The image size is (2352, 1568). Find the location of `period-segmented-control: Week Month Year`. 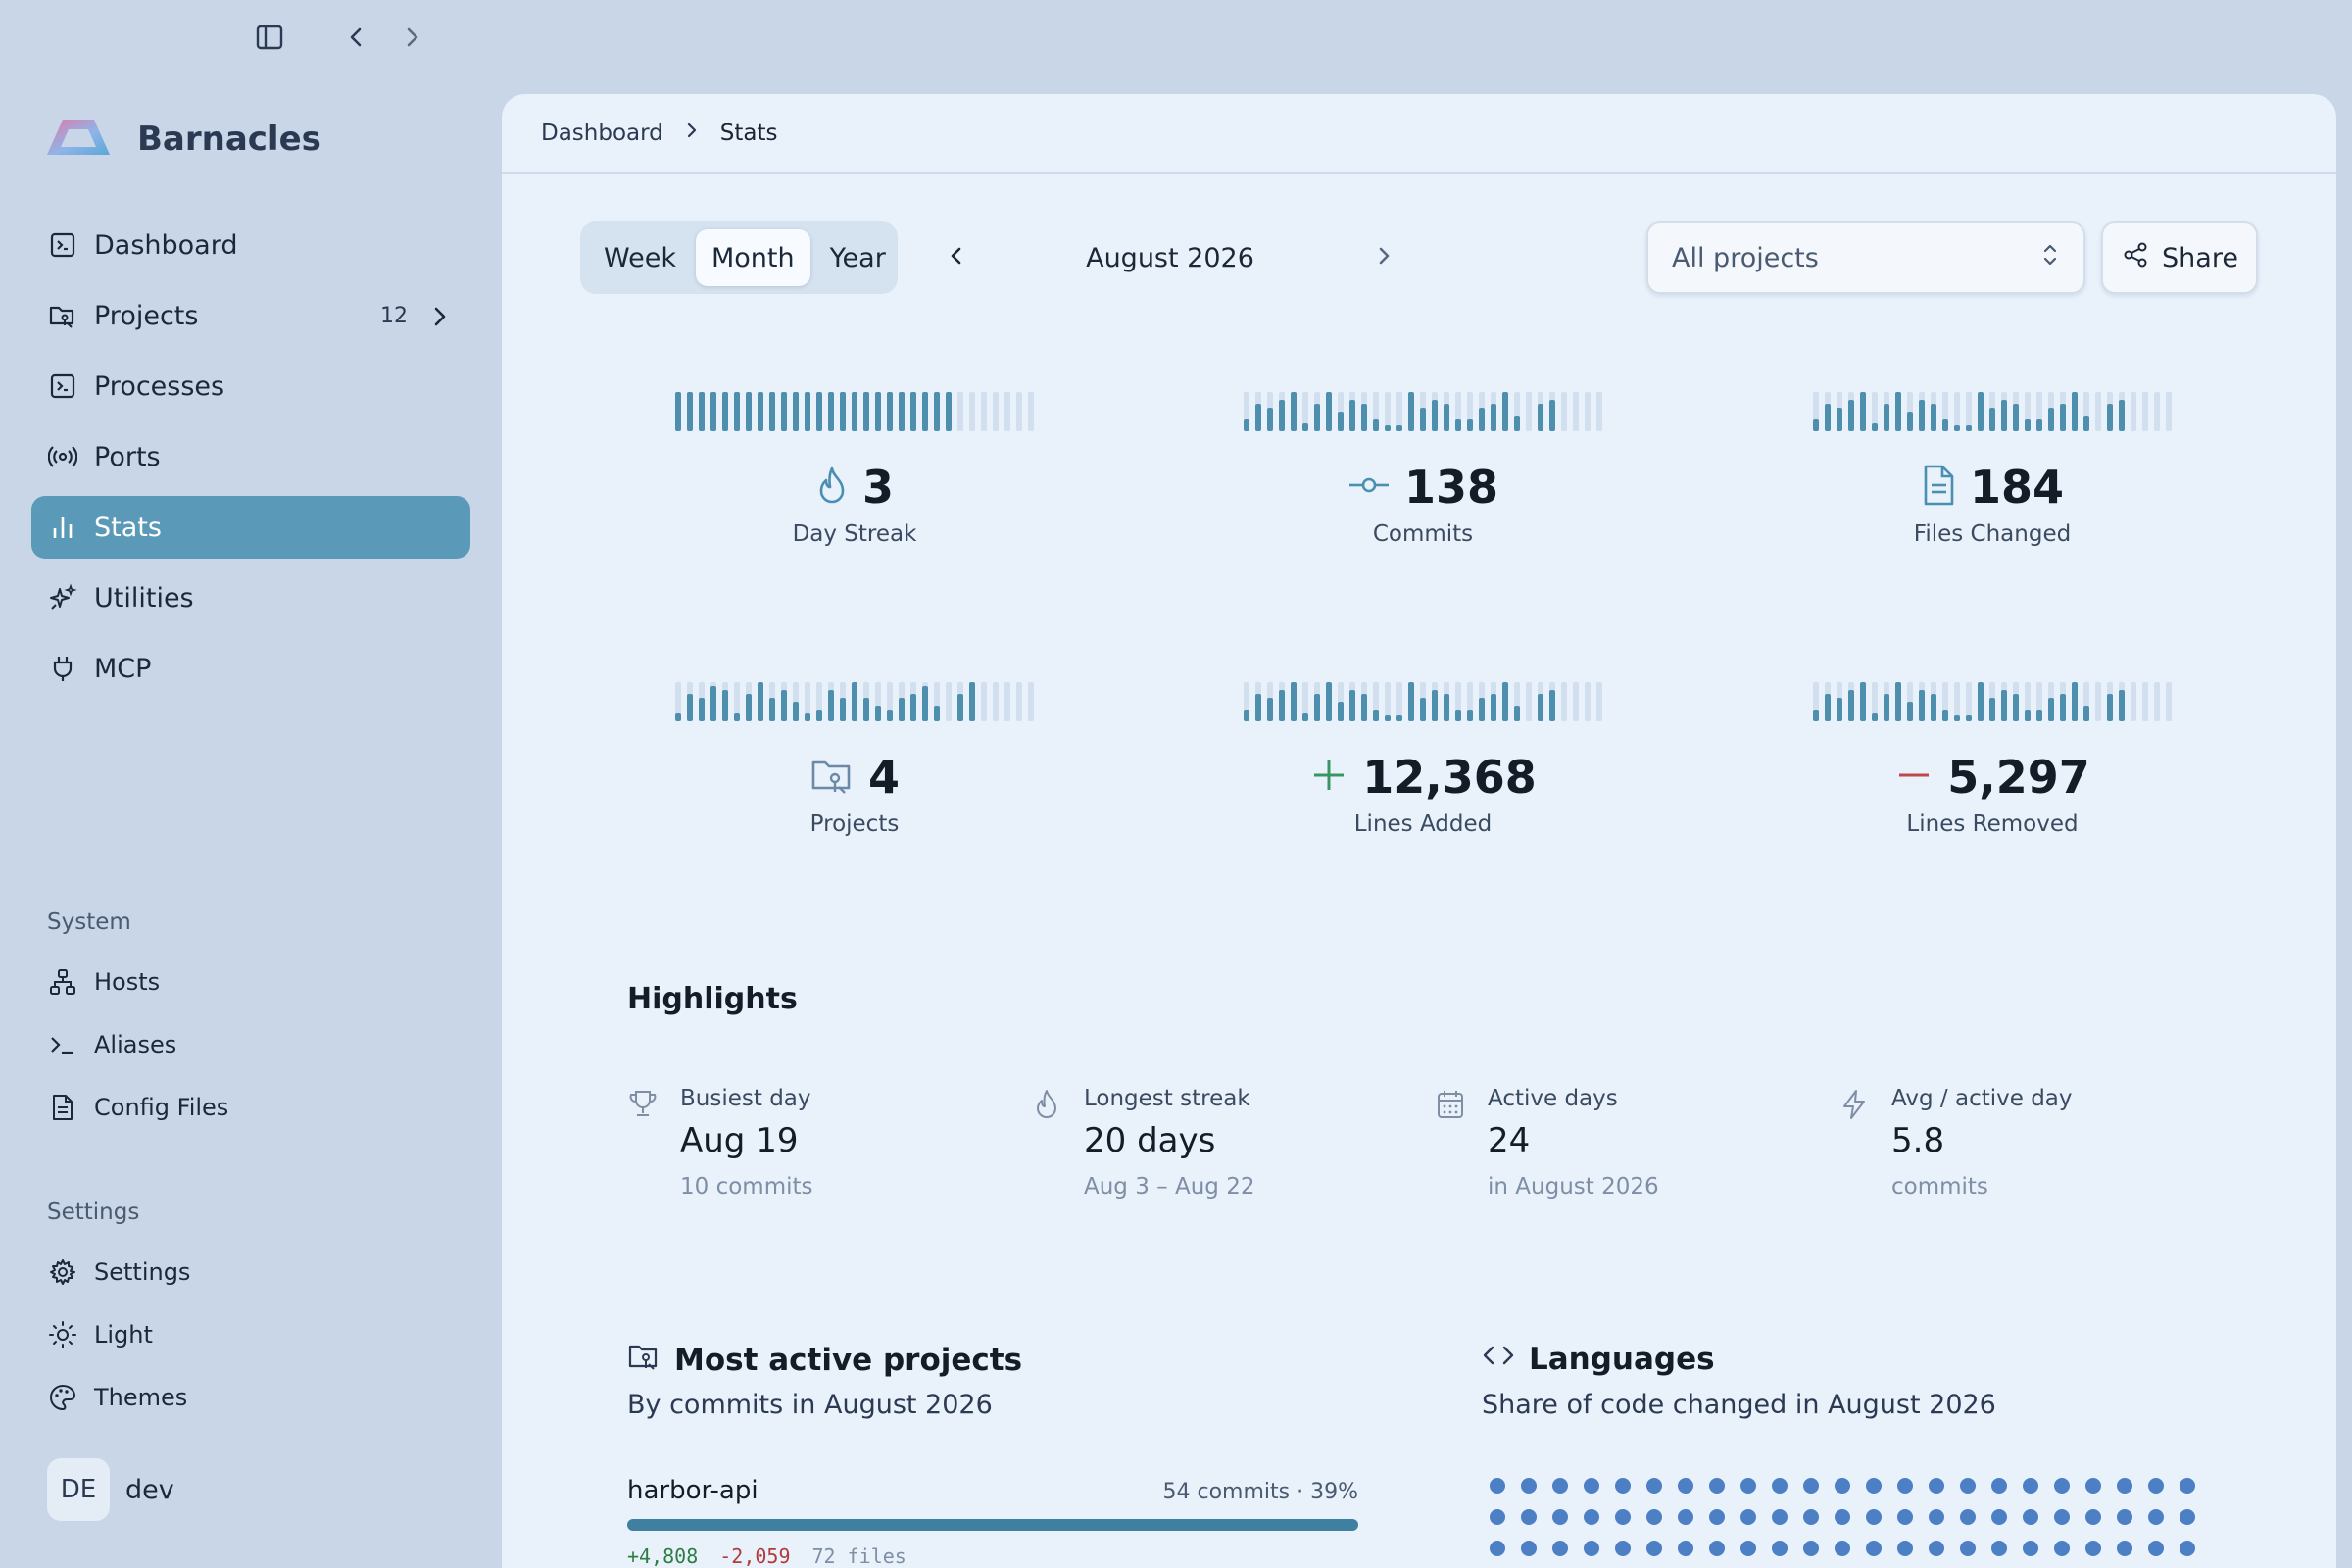

period-segmented-control: Week Month Year is located at coordinates (739, 257).